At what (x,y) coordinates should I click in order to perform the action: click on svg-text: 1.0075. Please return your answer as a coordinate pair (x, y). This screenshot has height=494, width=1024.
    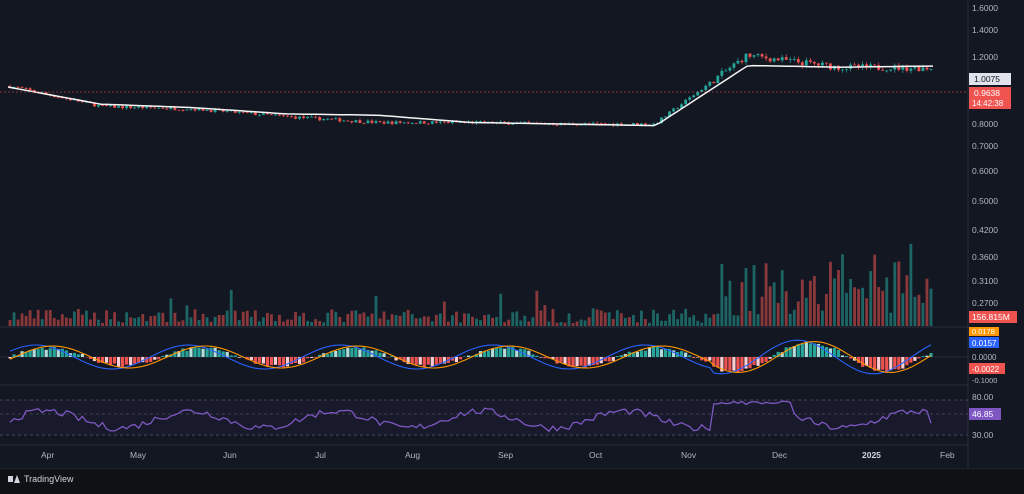
    Looking at the image, I should click on (987, 79).